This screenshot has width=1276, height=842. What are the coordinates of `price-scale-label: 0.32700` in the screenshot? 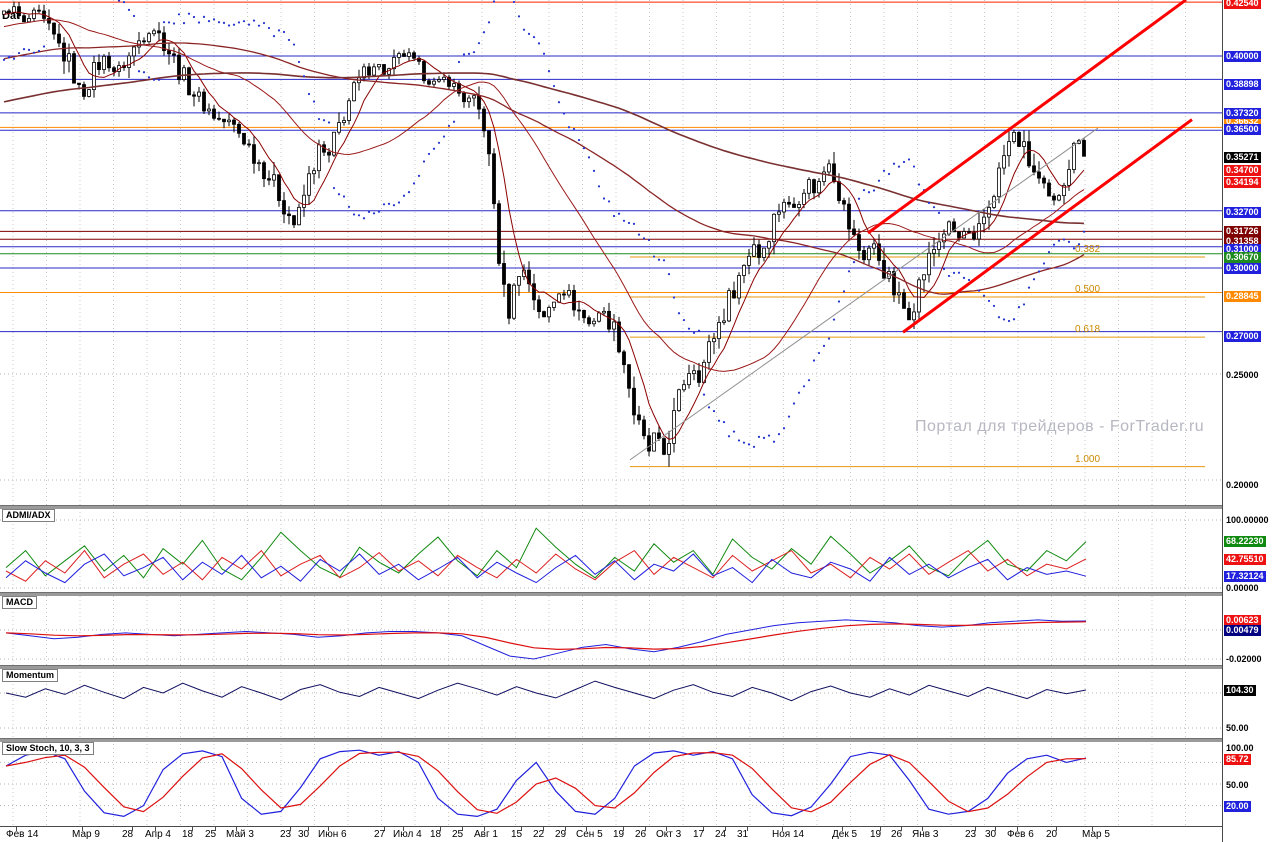 It's located at (1242, 212).